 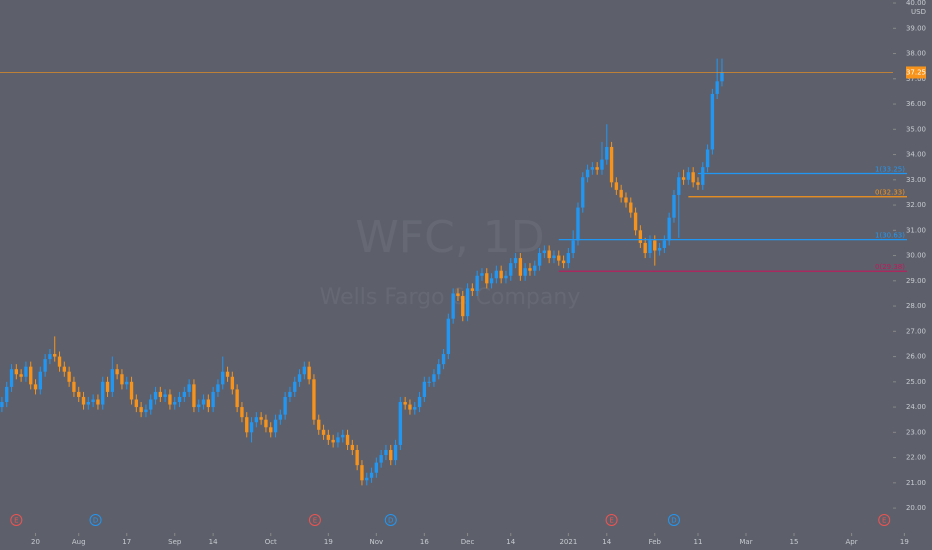 I want to click on y-tick-label: 21.00, so click(x=916, y=483).